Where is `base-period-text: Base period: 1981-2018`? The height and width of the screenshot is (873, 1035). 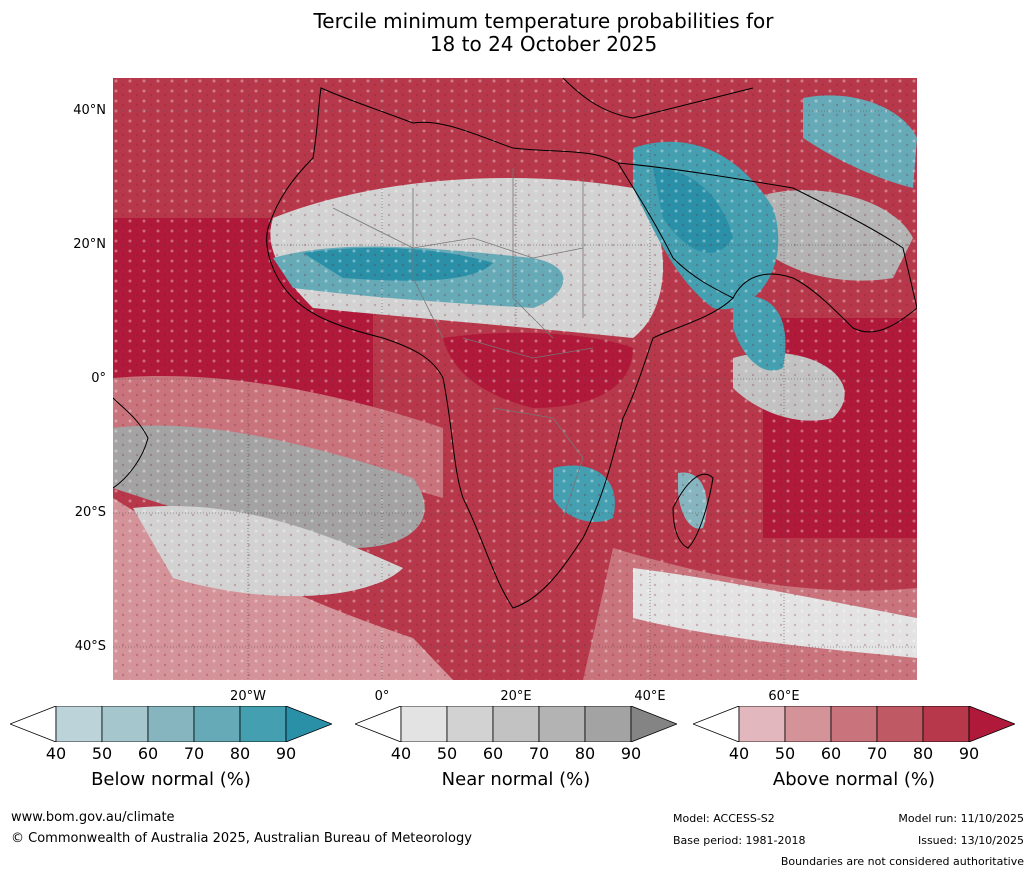
base-period-text: Base period: 1981-2018 is located at coordinates (739, 840).